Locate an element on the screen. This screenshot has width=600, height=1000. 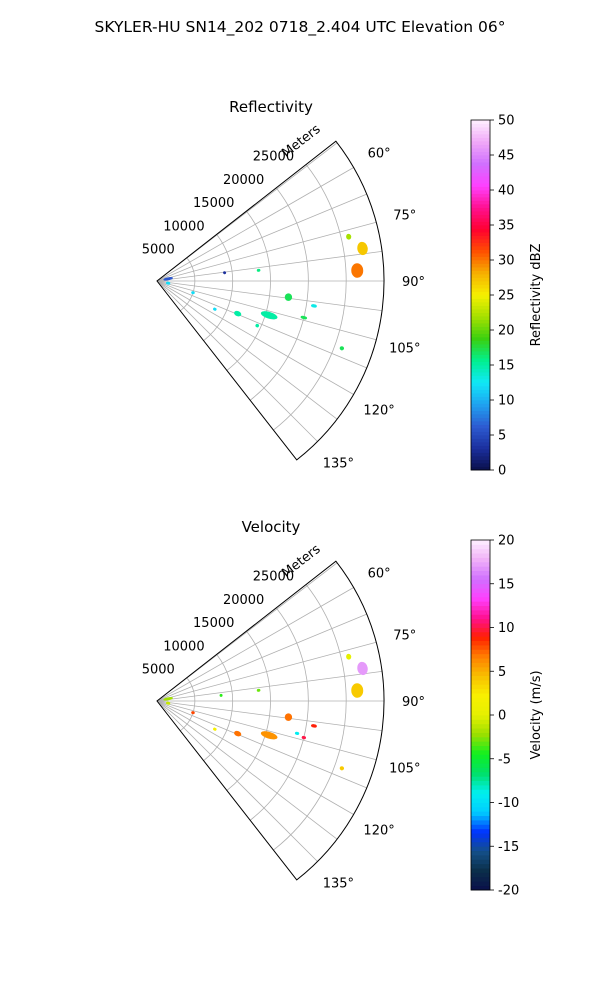
sector-outline is located at coordinates (270, 720).